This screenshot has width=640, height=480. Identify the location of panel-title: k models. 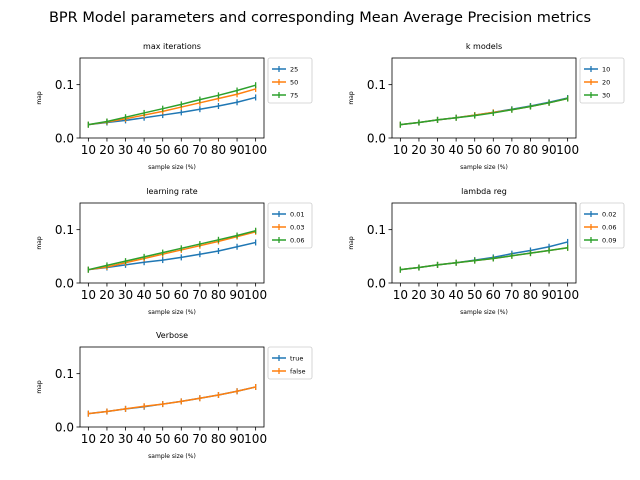
(484, 46).